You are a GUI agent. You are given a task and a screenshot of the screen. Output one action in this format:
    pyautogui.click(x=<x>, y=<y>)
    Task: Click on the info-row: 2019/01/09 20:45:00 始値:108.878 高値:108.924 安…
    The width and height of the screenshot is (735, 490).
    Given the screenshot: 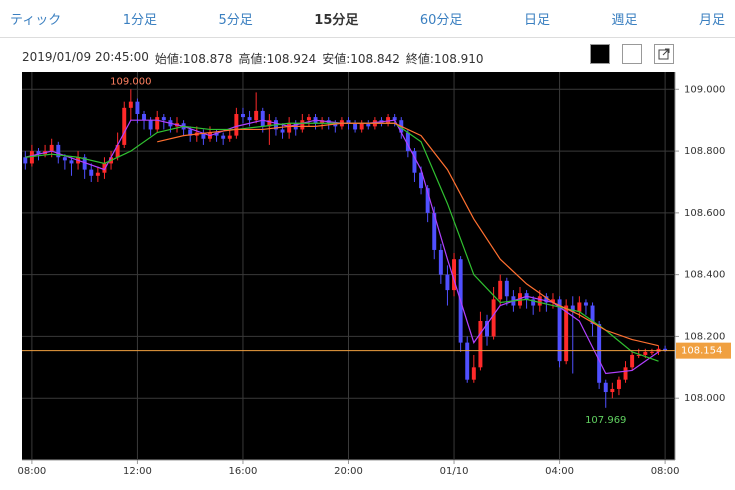 What is the action you would take?
    pyautogui.click(x=253, y=58)
    